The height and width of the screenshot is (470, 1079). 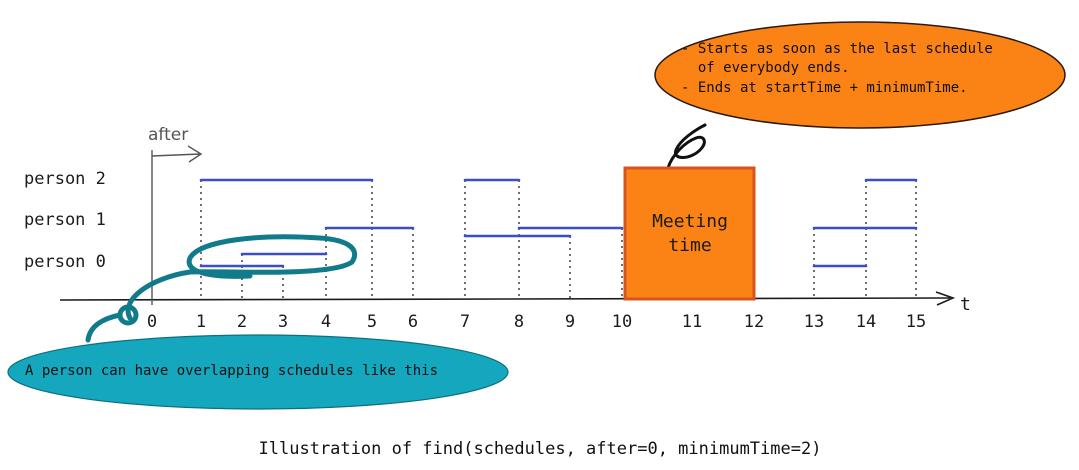 I want to click on callout-bottom-bubble, so click(x=258, y=372).